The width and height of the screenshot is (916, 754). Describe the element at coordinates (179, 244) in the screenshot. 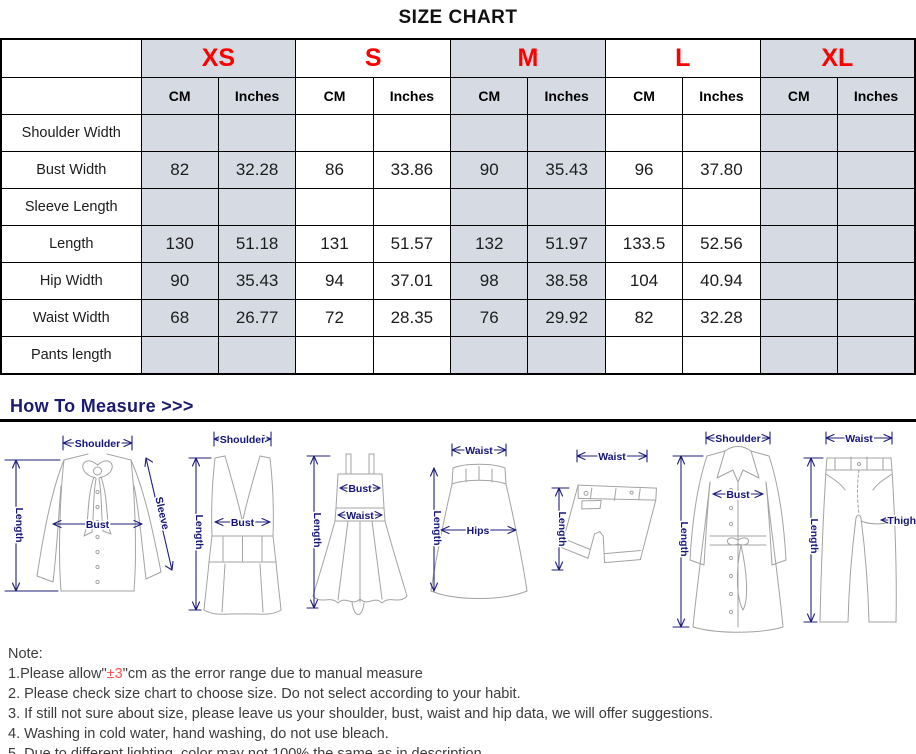

I see `size-value-cell: 130` at that location.